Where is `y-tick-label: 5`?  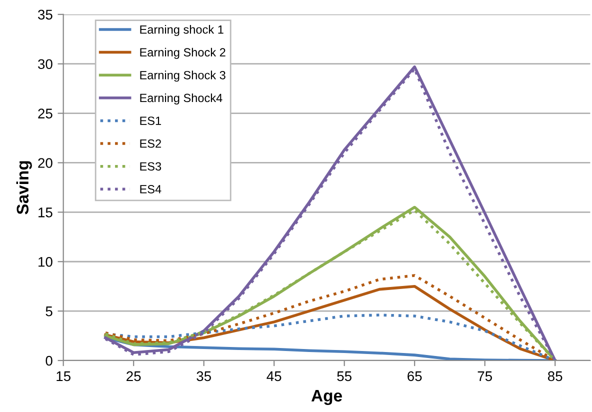
y-tick-label: 5 is located at coordinates (49, 311).